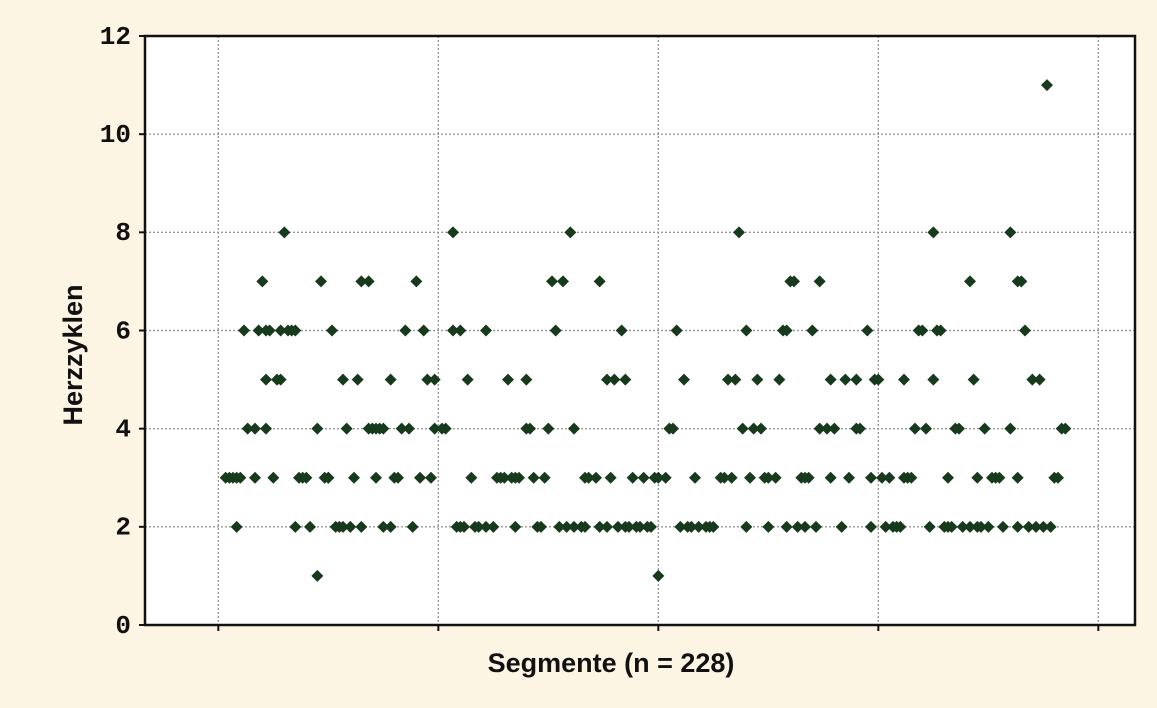  I want to click on y-tick-label: 12, so click(115, 37).